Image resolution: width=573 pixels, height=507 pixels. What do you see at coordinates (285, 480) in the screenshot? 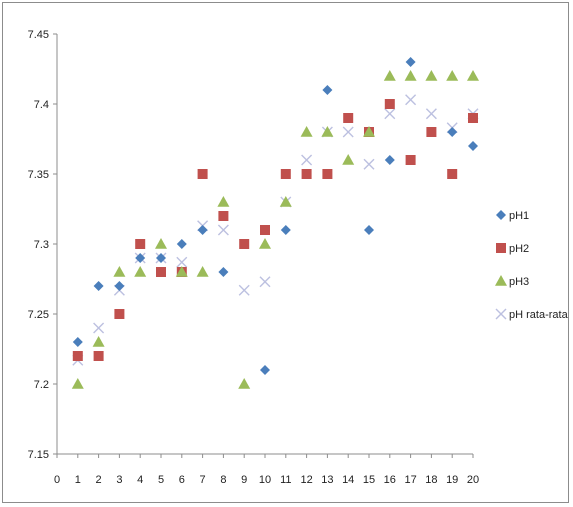
I see `x-tick-label: 11` at bounding box center [285, 480].